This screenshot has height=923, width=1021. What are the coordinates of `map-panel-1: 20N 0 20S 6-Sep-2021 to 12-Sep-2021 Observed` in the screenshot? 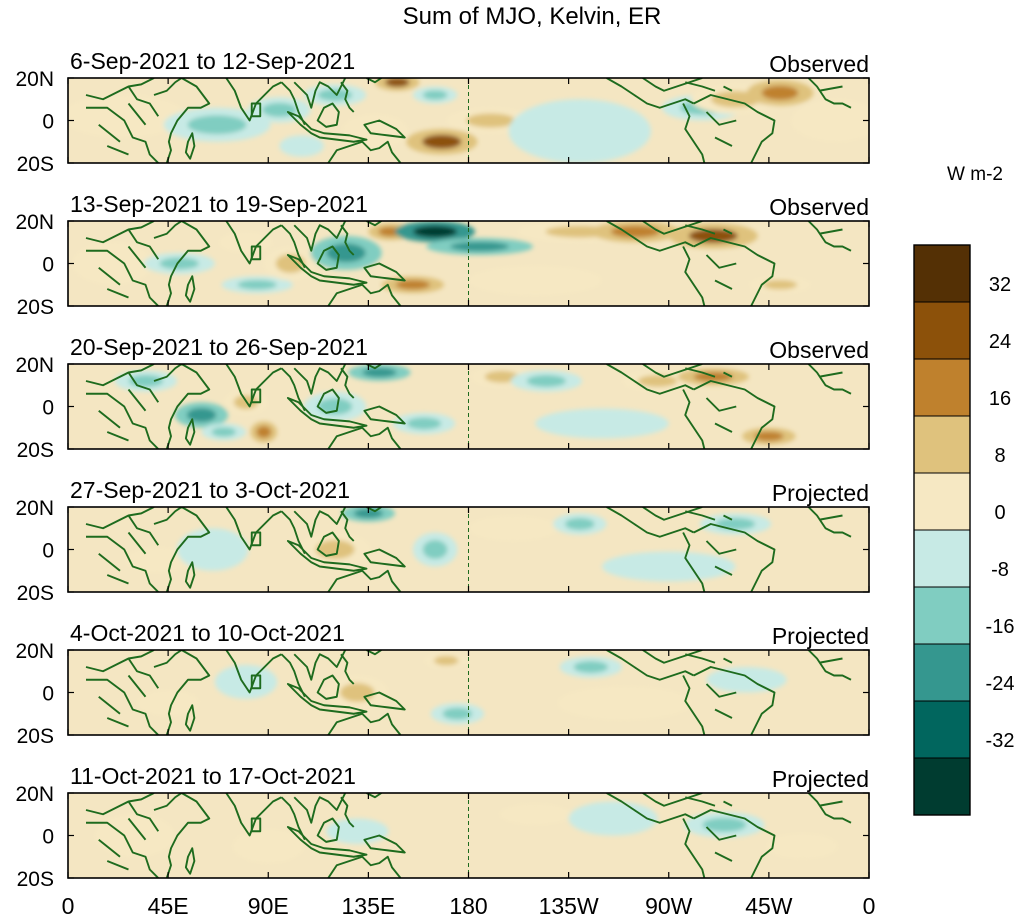 It's located at (442, 112).